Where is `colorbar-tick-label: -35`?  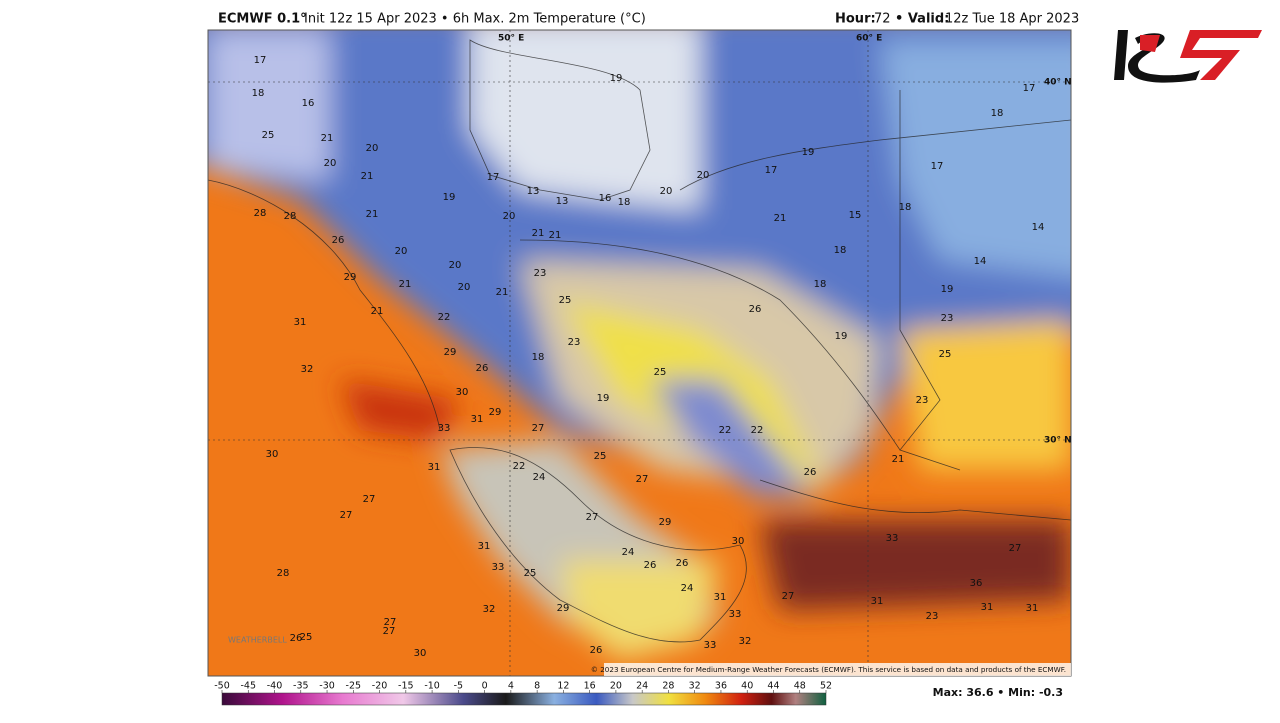 colorbar-tick-label: -35 is located at coordinates (301, 686).